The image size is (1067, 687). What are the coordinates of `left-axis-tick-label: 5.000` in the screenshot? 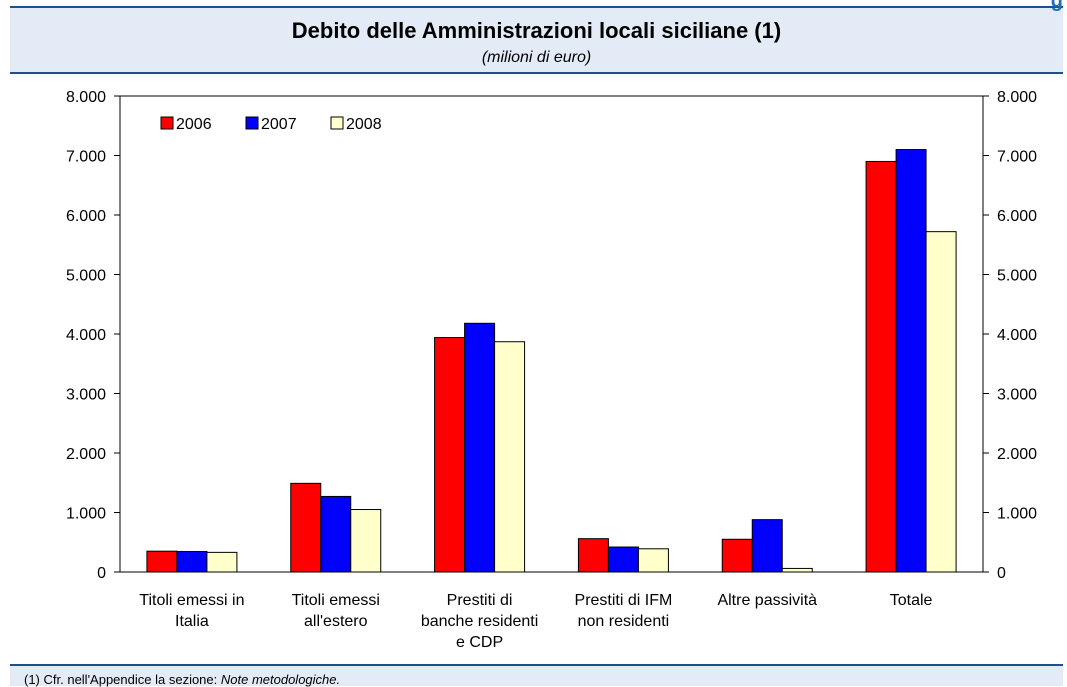 It's located at (86, 276).